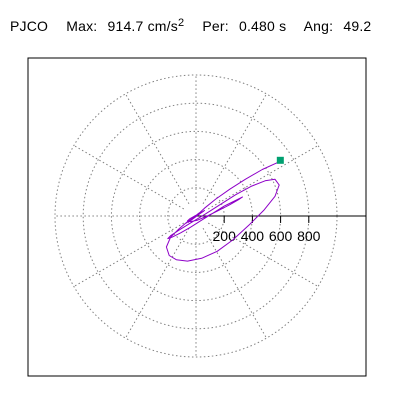 This screenshot has height=400, width=400. I want to click on max-unit-exponent: 2, so click(181, 23).